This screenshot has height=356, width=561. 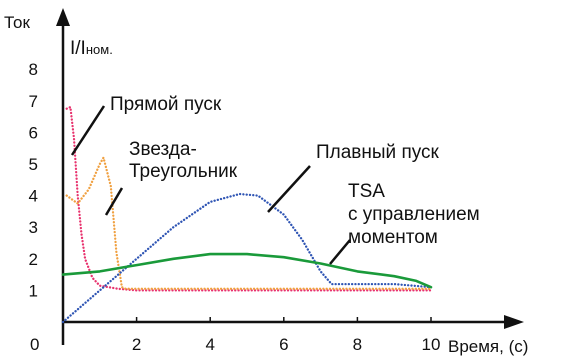 I want to click on series-label-line: Треугольник, so click(x=183, y=171).